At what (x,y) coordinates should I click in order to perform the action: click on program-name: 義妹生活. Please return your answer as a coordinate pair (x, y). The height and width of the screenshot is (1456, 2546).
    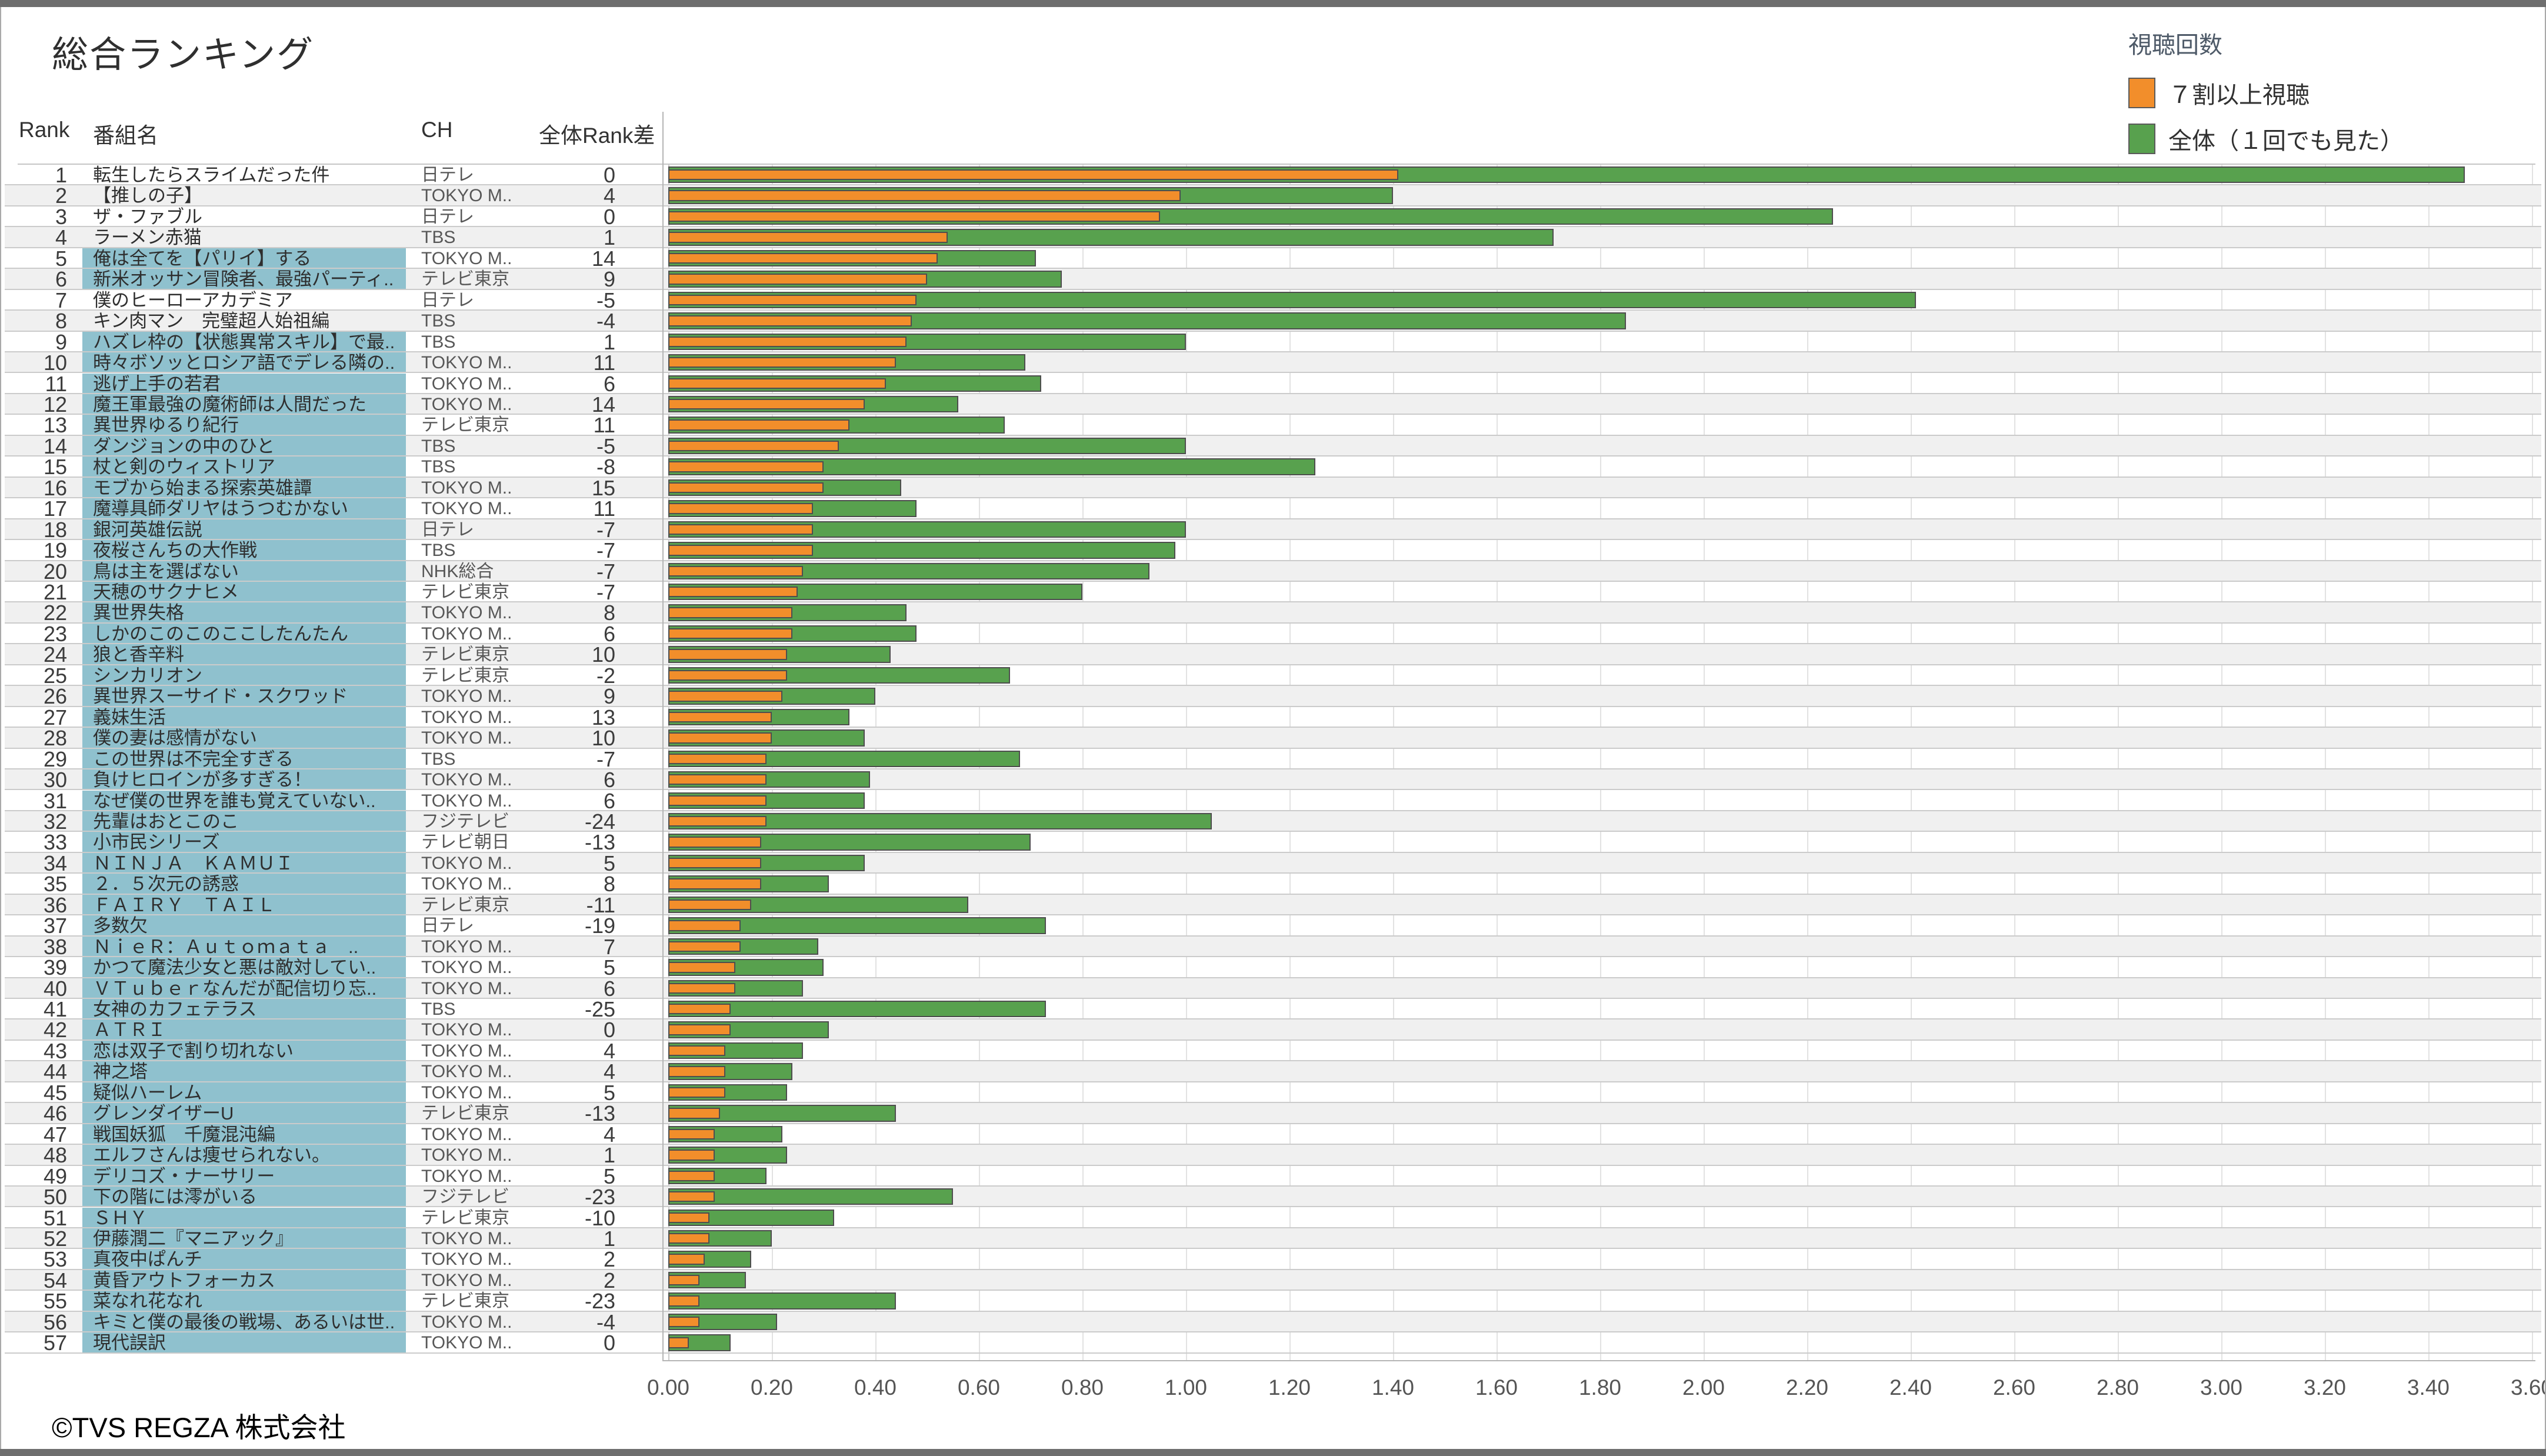
    Looking at the image, I should click on (244, 717).